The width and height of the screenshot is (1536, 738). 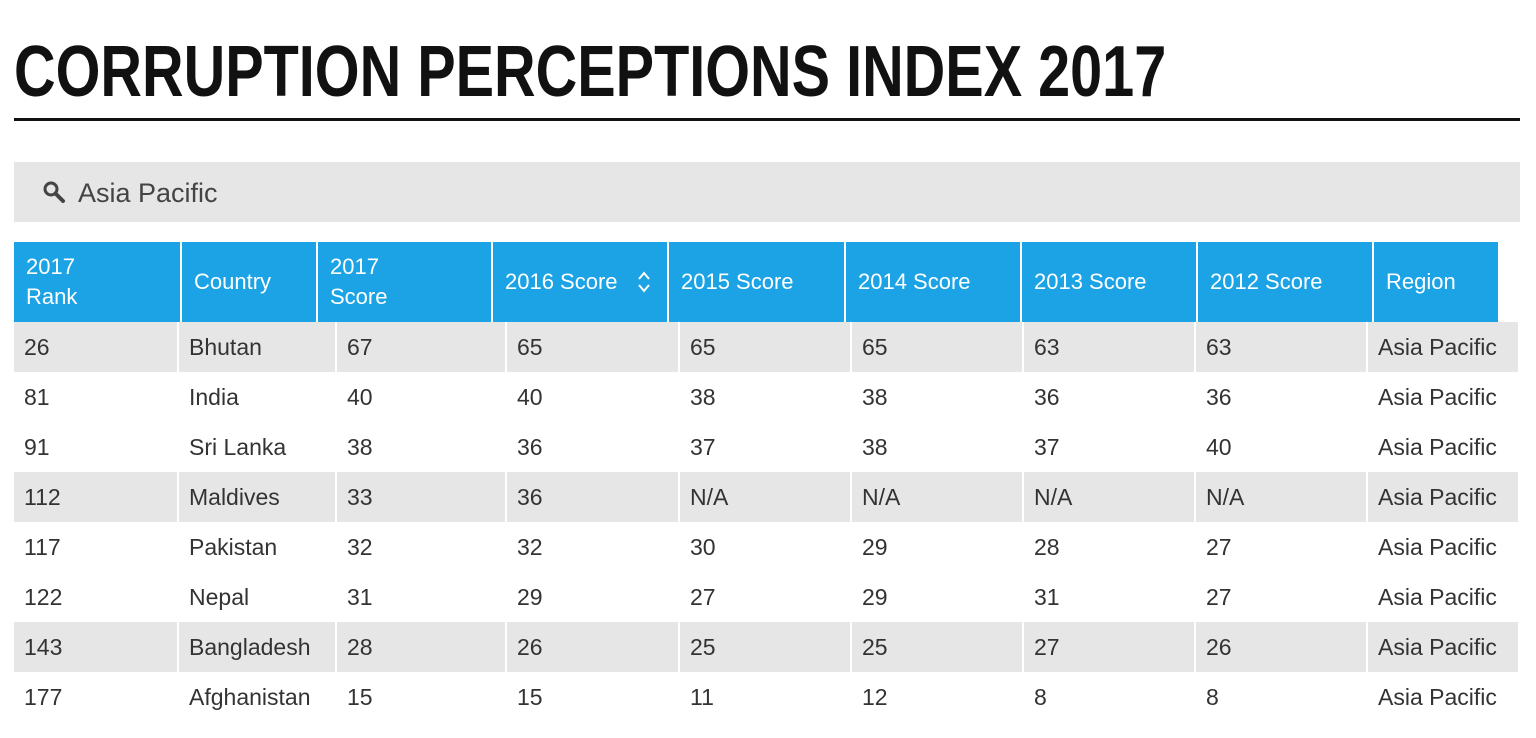 I want to click on sort-icon, so click(x=644, y=282).